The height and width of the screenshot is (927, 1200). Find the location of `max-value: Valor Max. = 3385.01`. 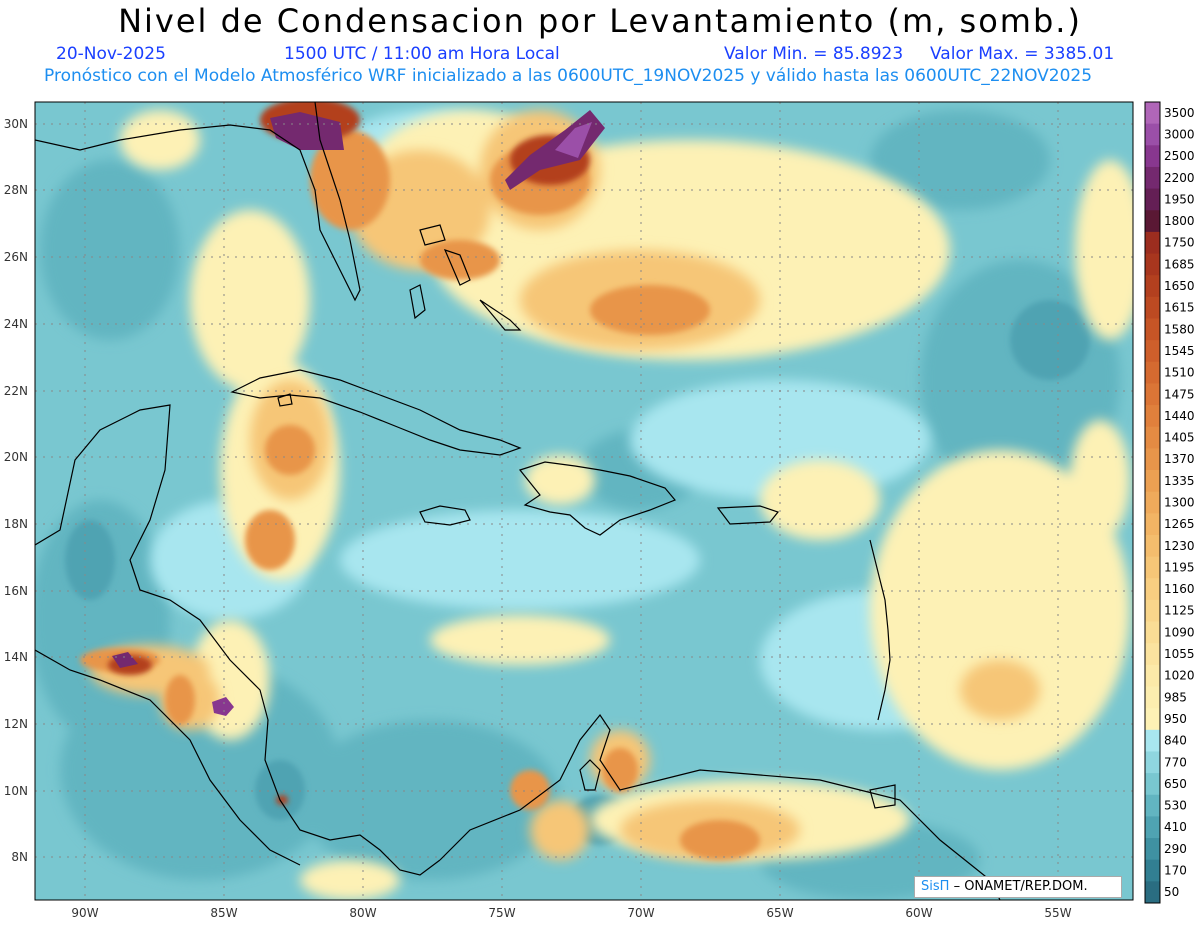

max-value: Valor Max. = 3385.01 is located at coordinates (1022, 54).